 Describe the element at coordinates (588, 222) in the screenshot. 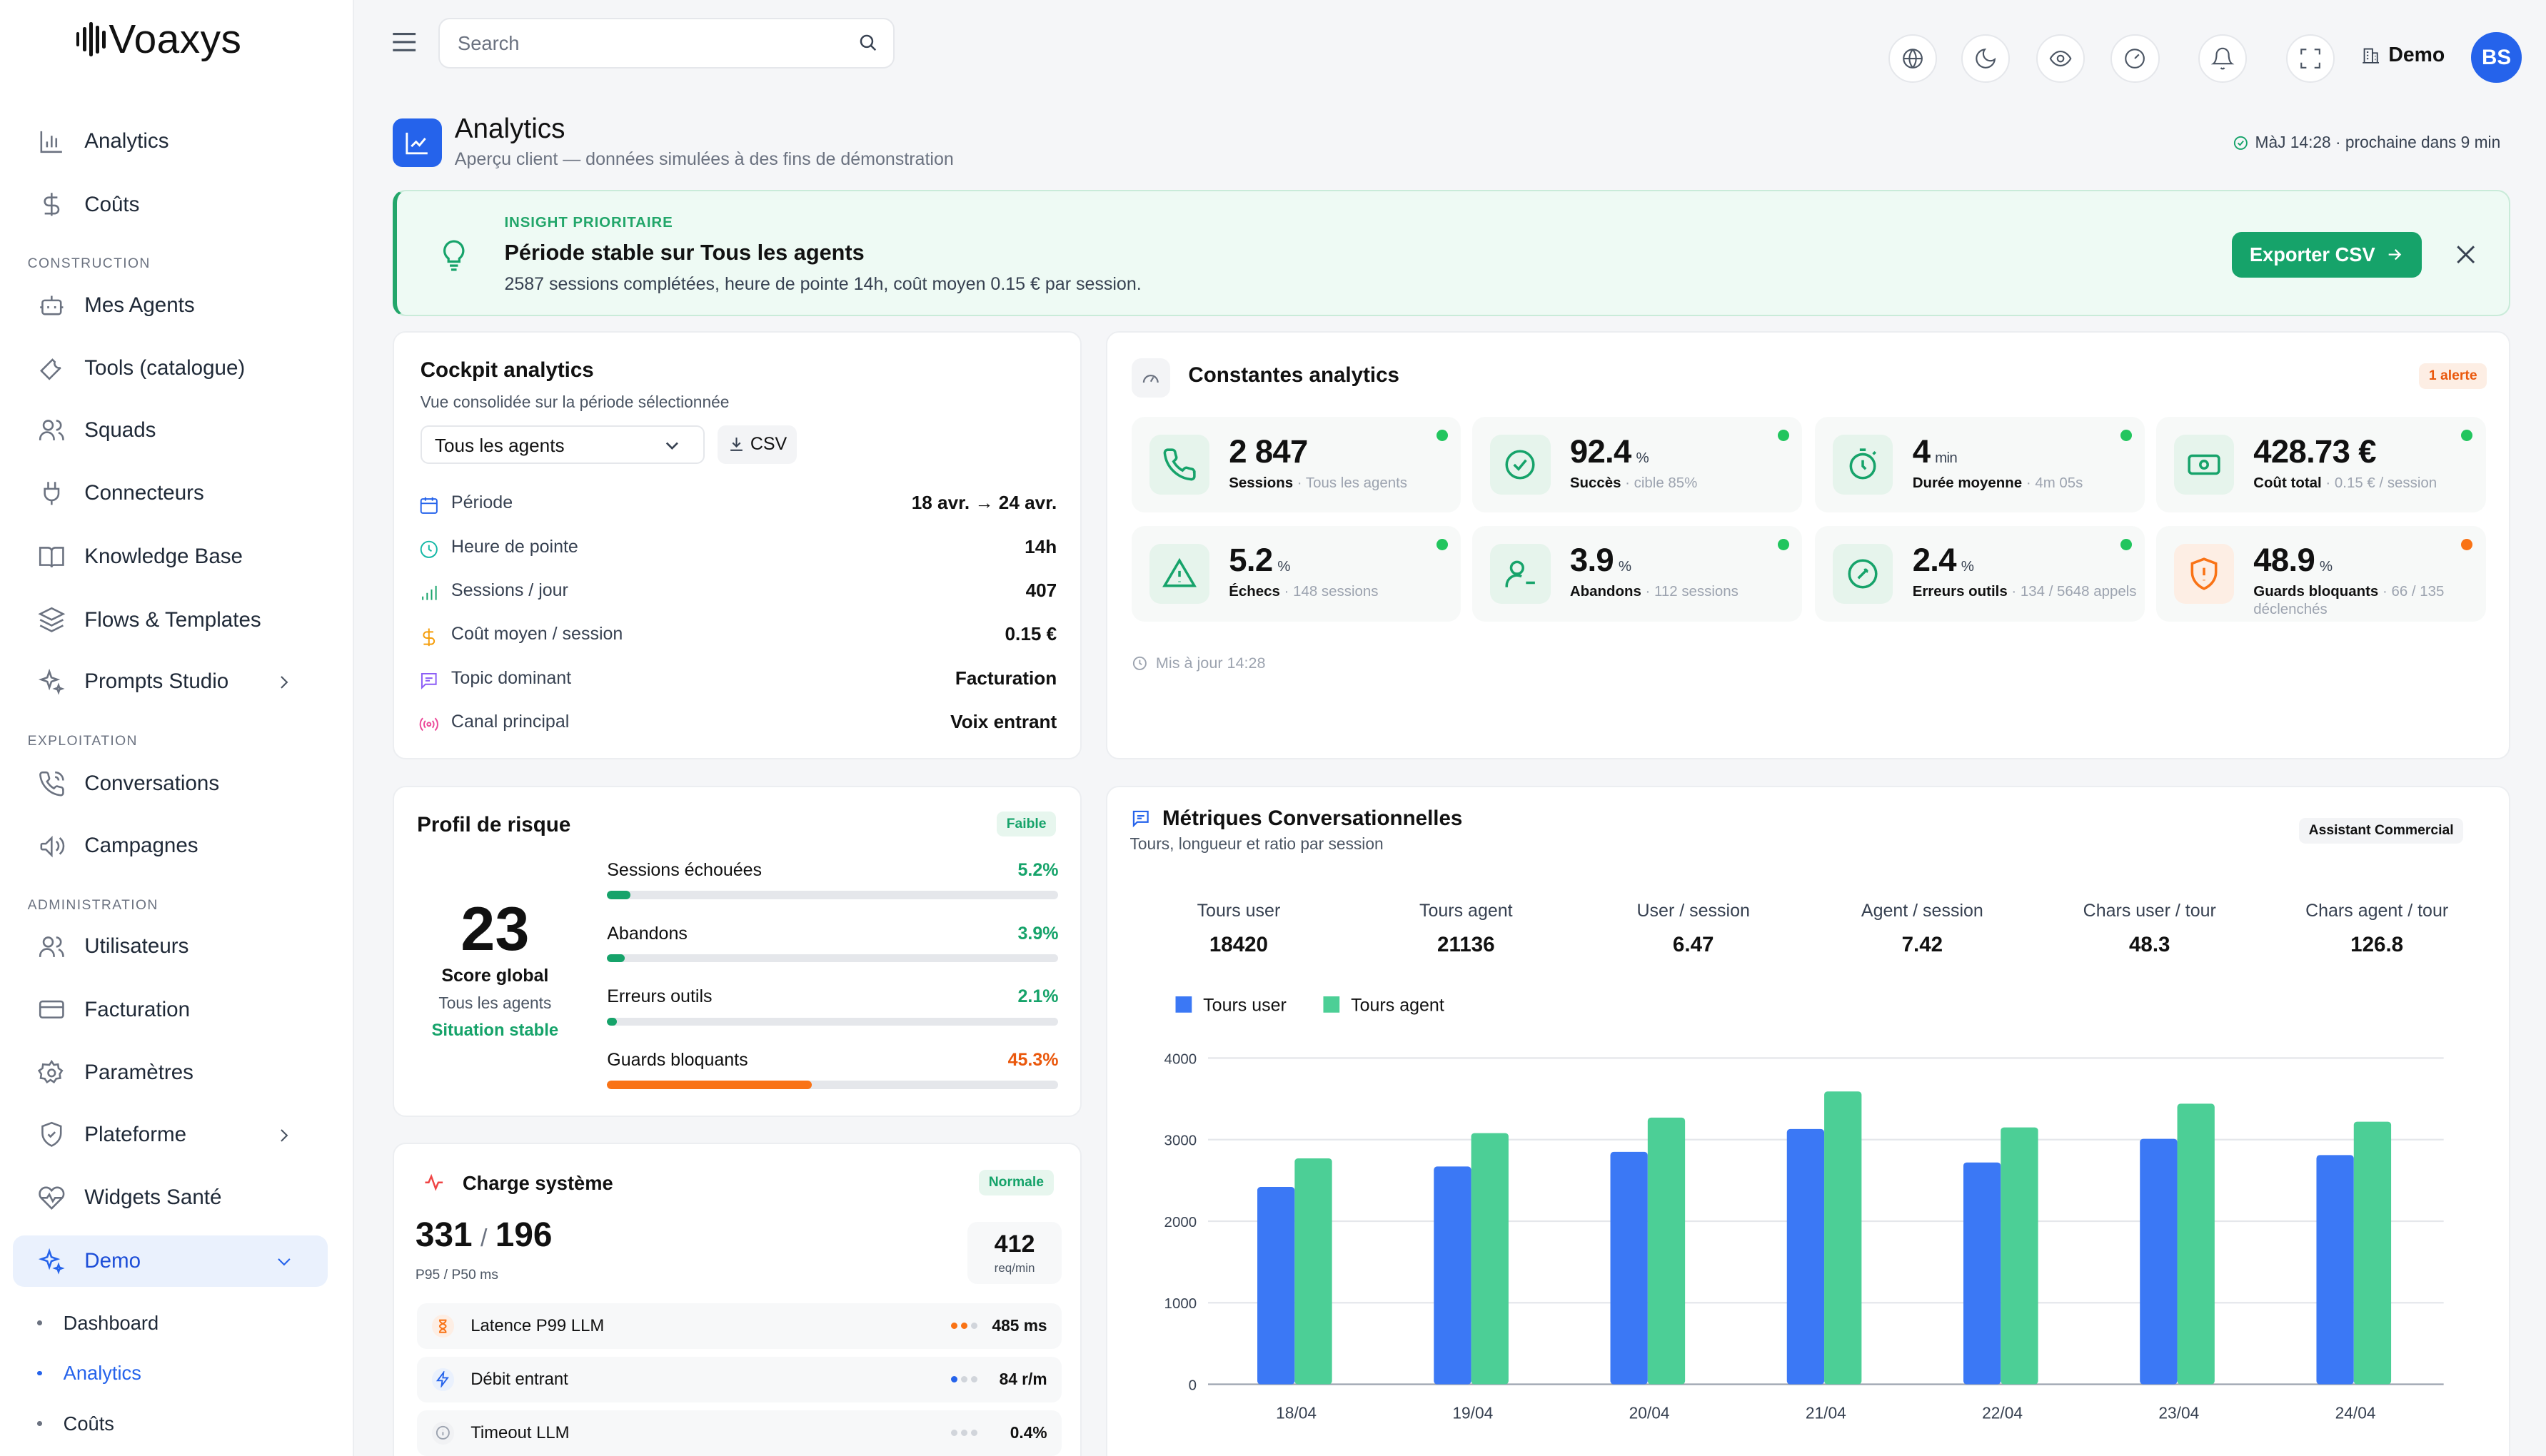

I see `insight-tag: INSIGHT PRIORITAIRE` at that location.